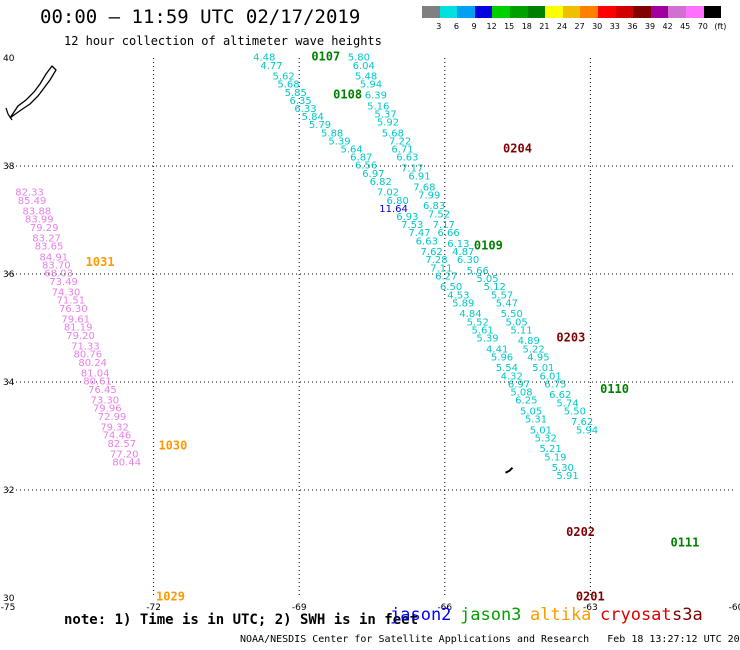 This screenshot has width=740, height=650. I want to click on swh-label: 5.39, so click(487, 339).